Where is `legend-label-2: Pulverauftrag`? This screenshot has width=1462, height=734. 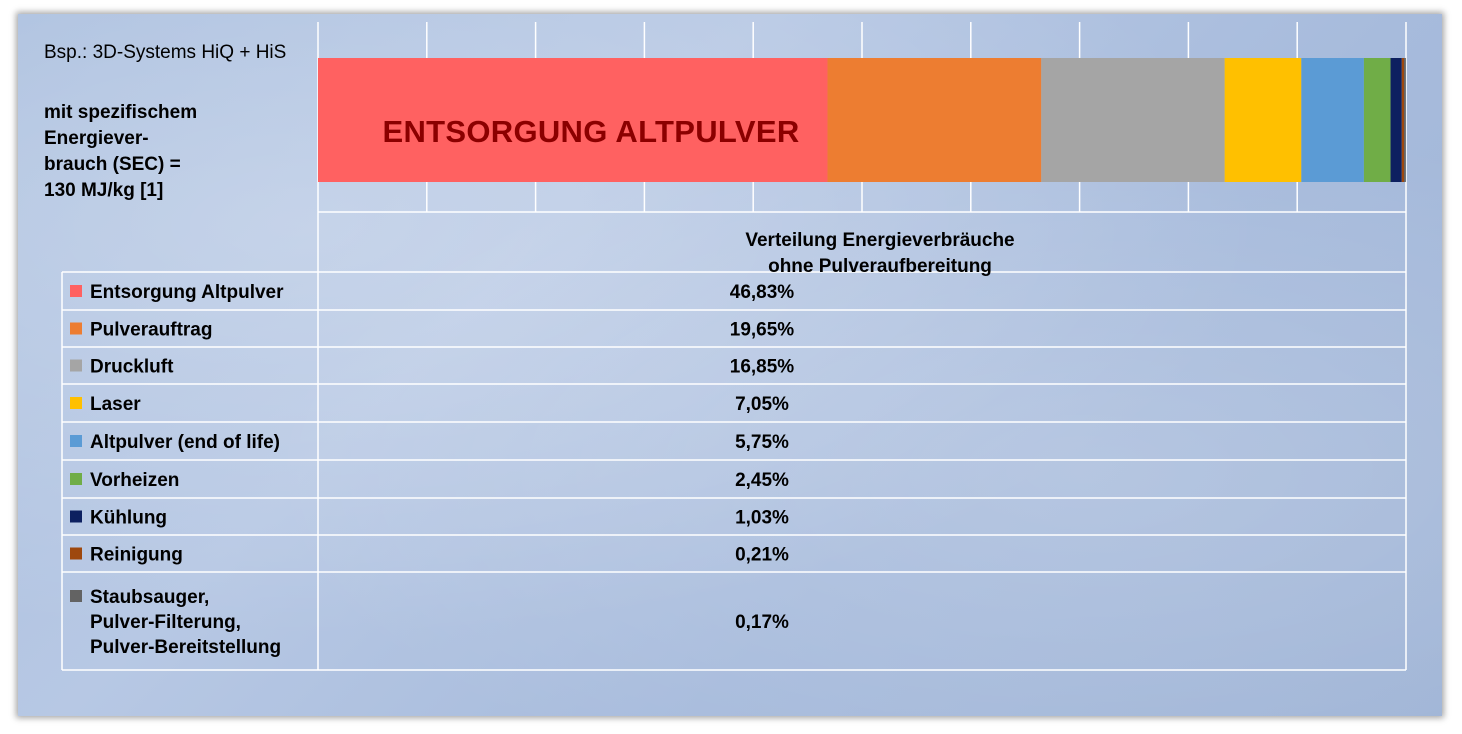
legend-label-2: Pulverauftrag is located at coordinates (151, 330).